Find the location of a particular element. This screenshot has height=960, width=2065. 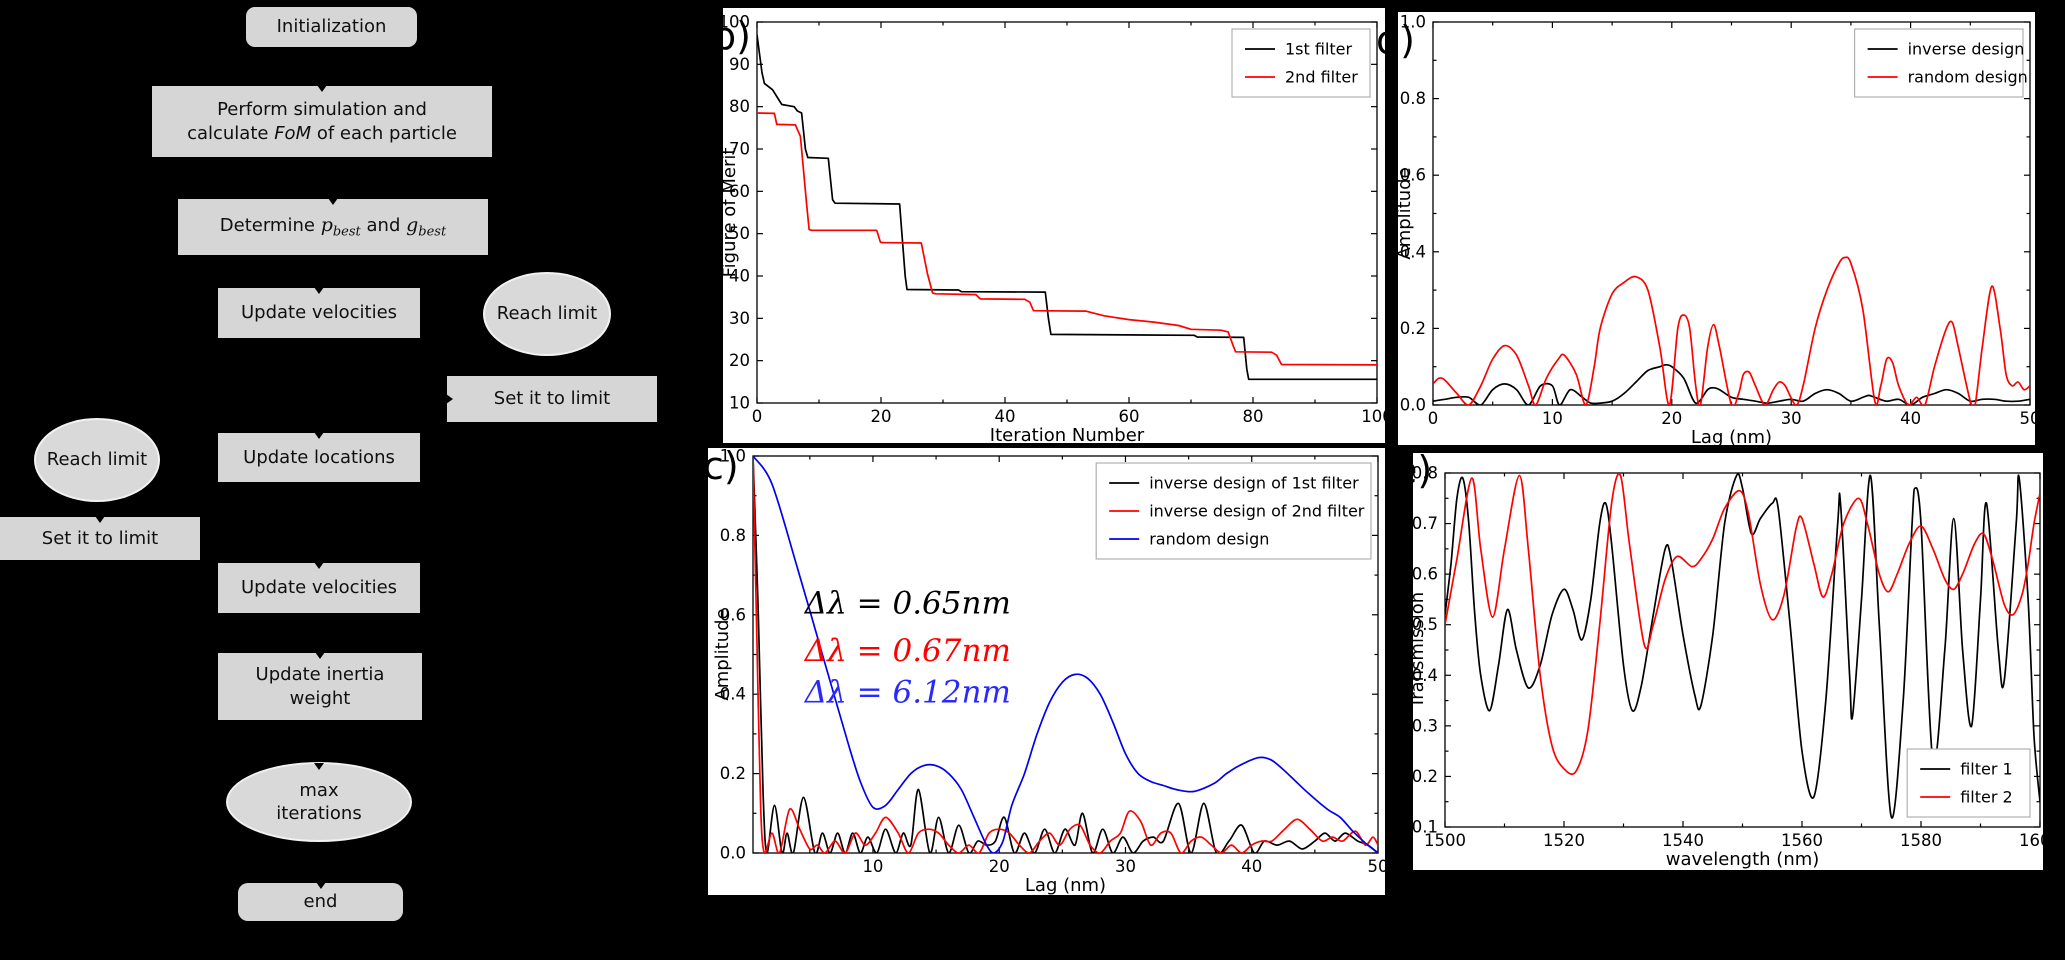

series-inverse-design-of-2nd-filter is located at coordinates (1065, 654).